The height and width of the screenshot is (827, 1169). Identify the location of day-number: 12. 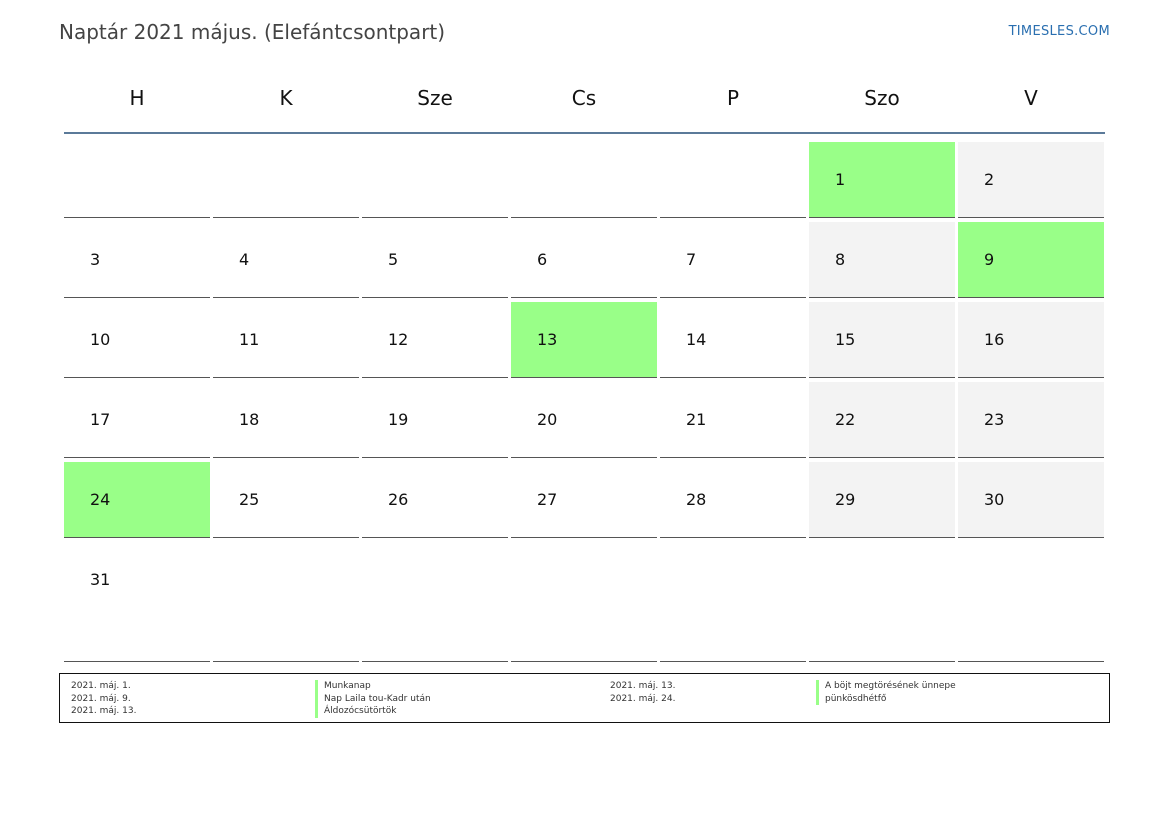
(398, 339).